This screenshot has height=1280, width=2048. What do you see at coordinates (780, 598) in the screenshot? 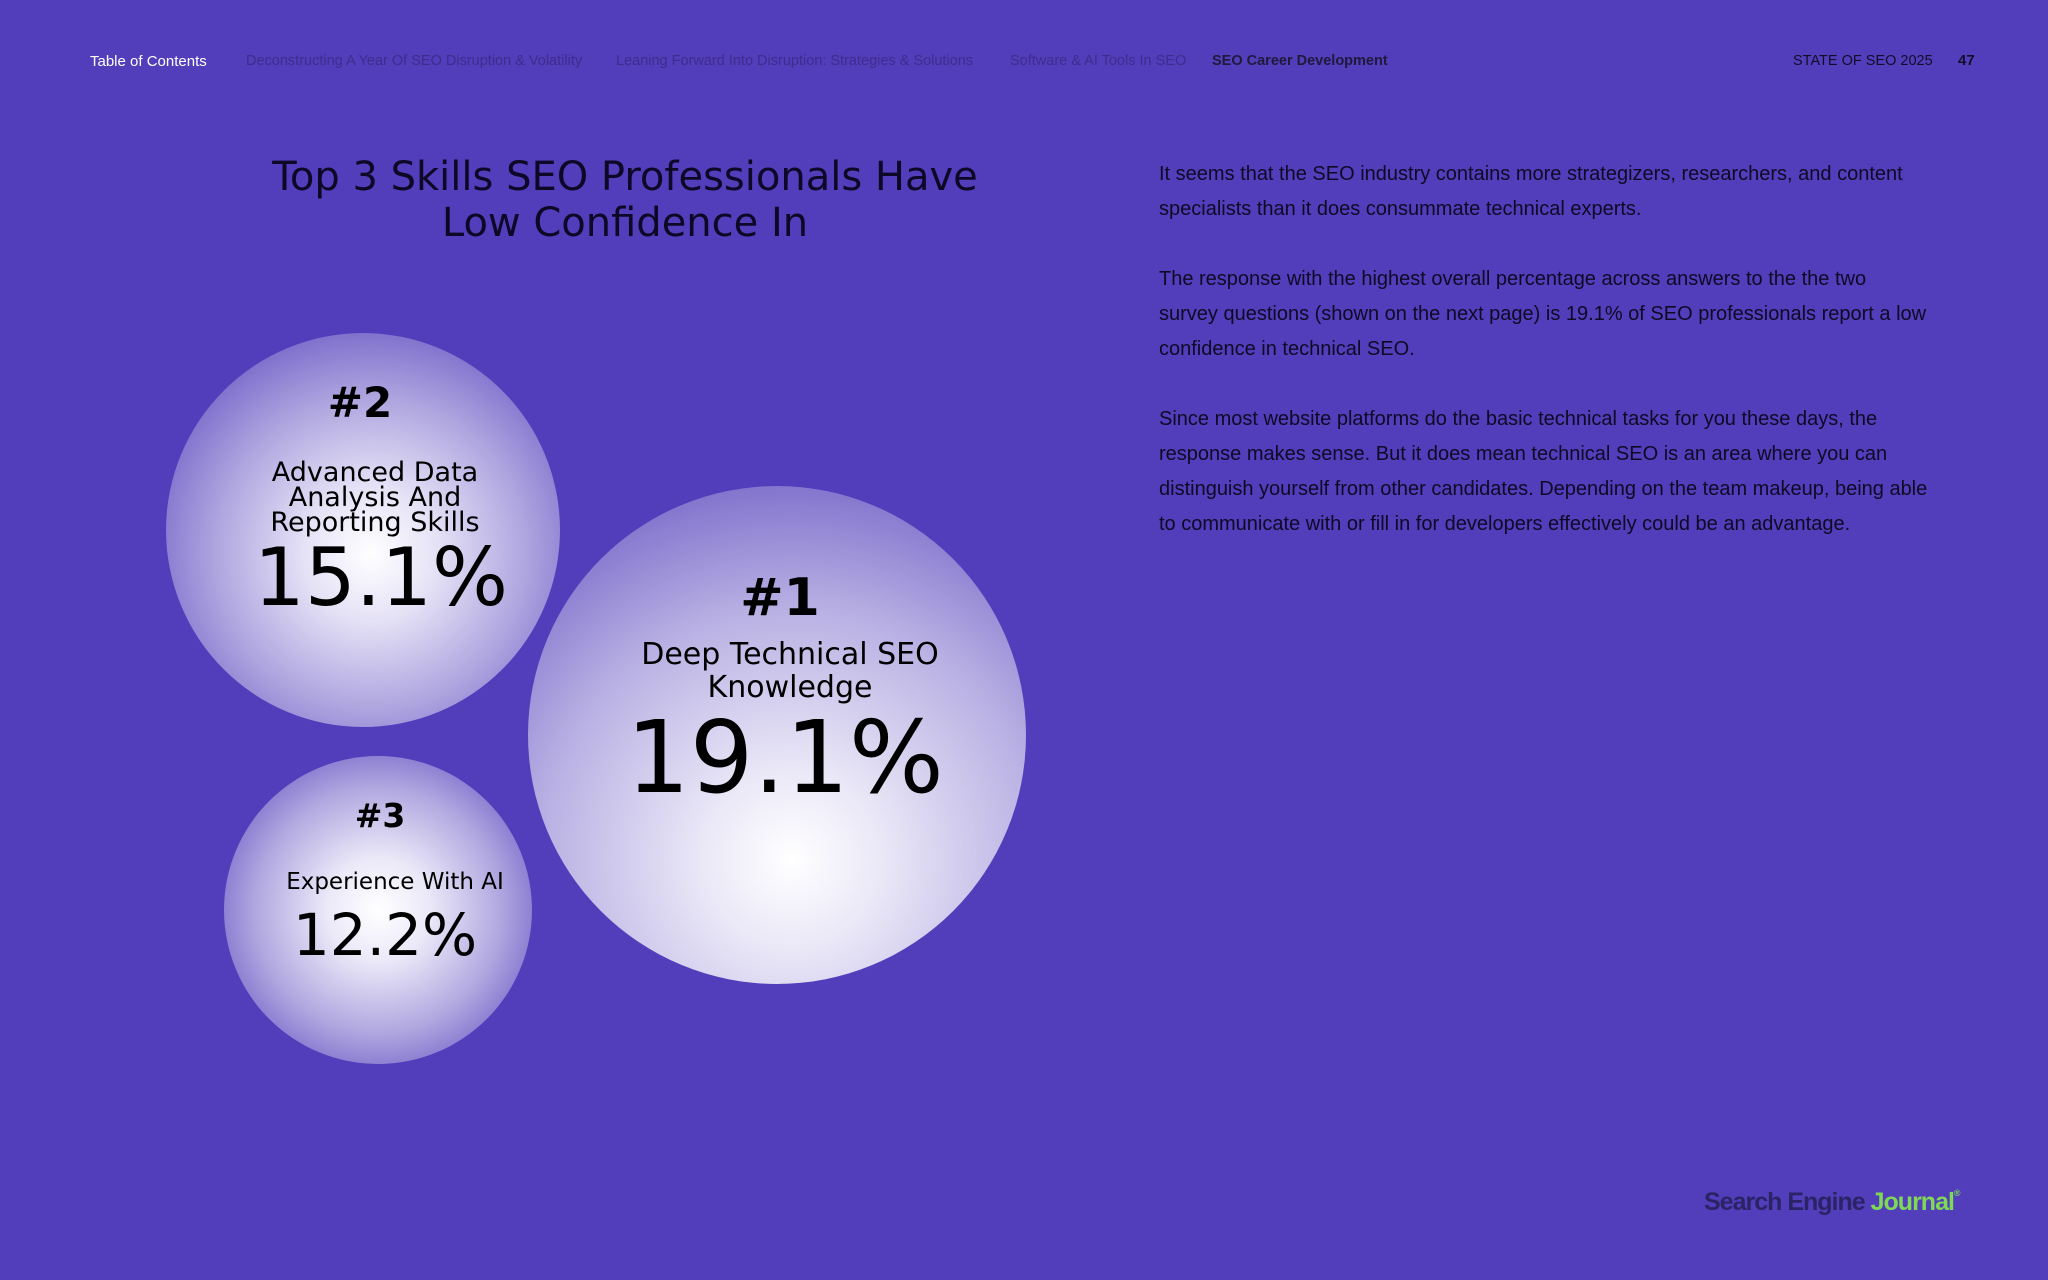
I see `rank-label-1: #1` at bounding box center [780, 598].